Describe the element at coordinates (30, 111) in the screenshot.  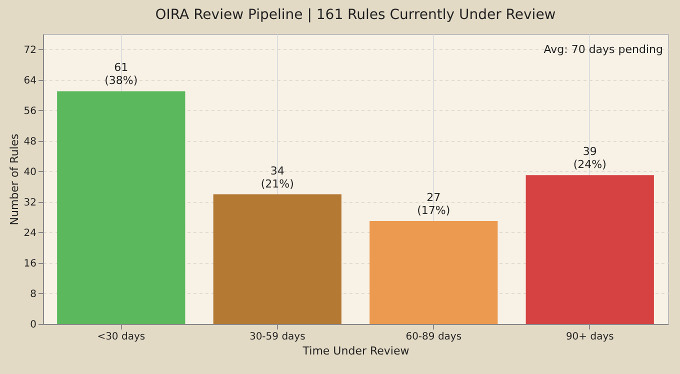
I see `y-tick-label: 56` at that location.